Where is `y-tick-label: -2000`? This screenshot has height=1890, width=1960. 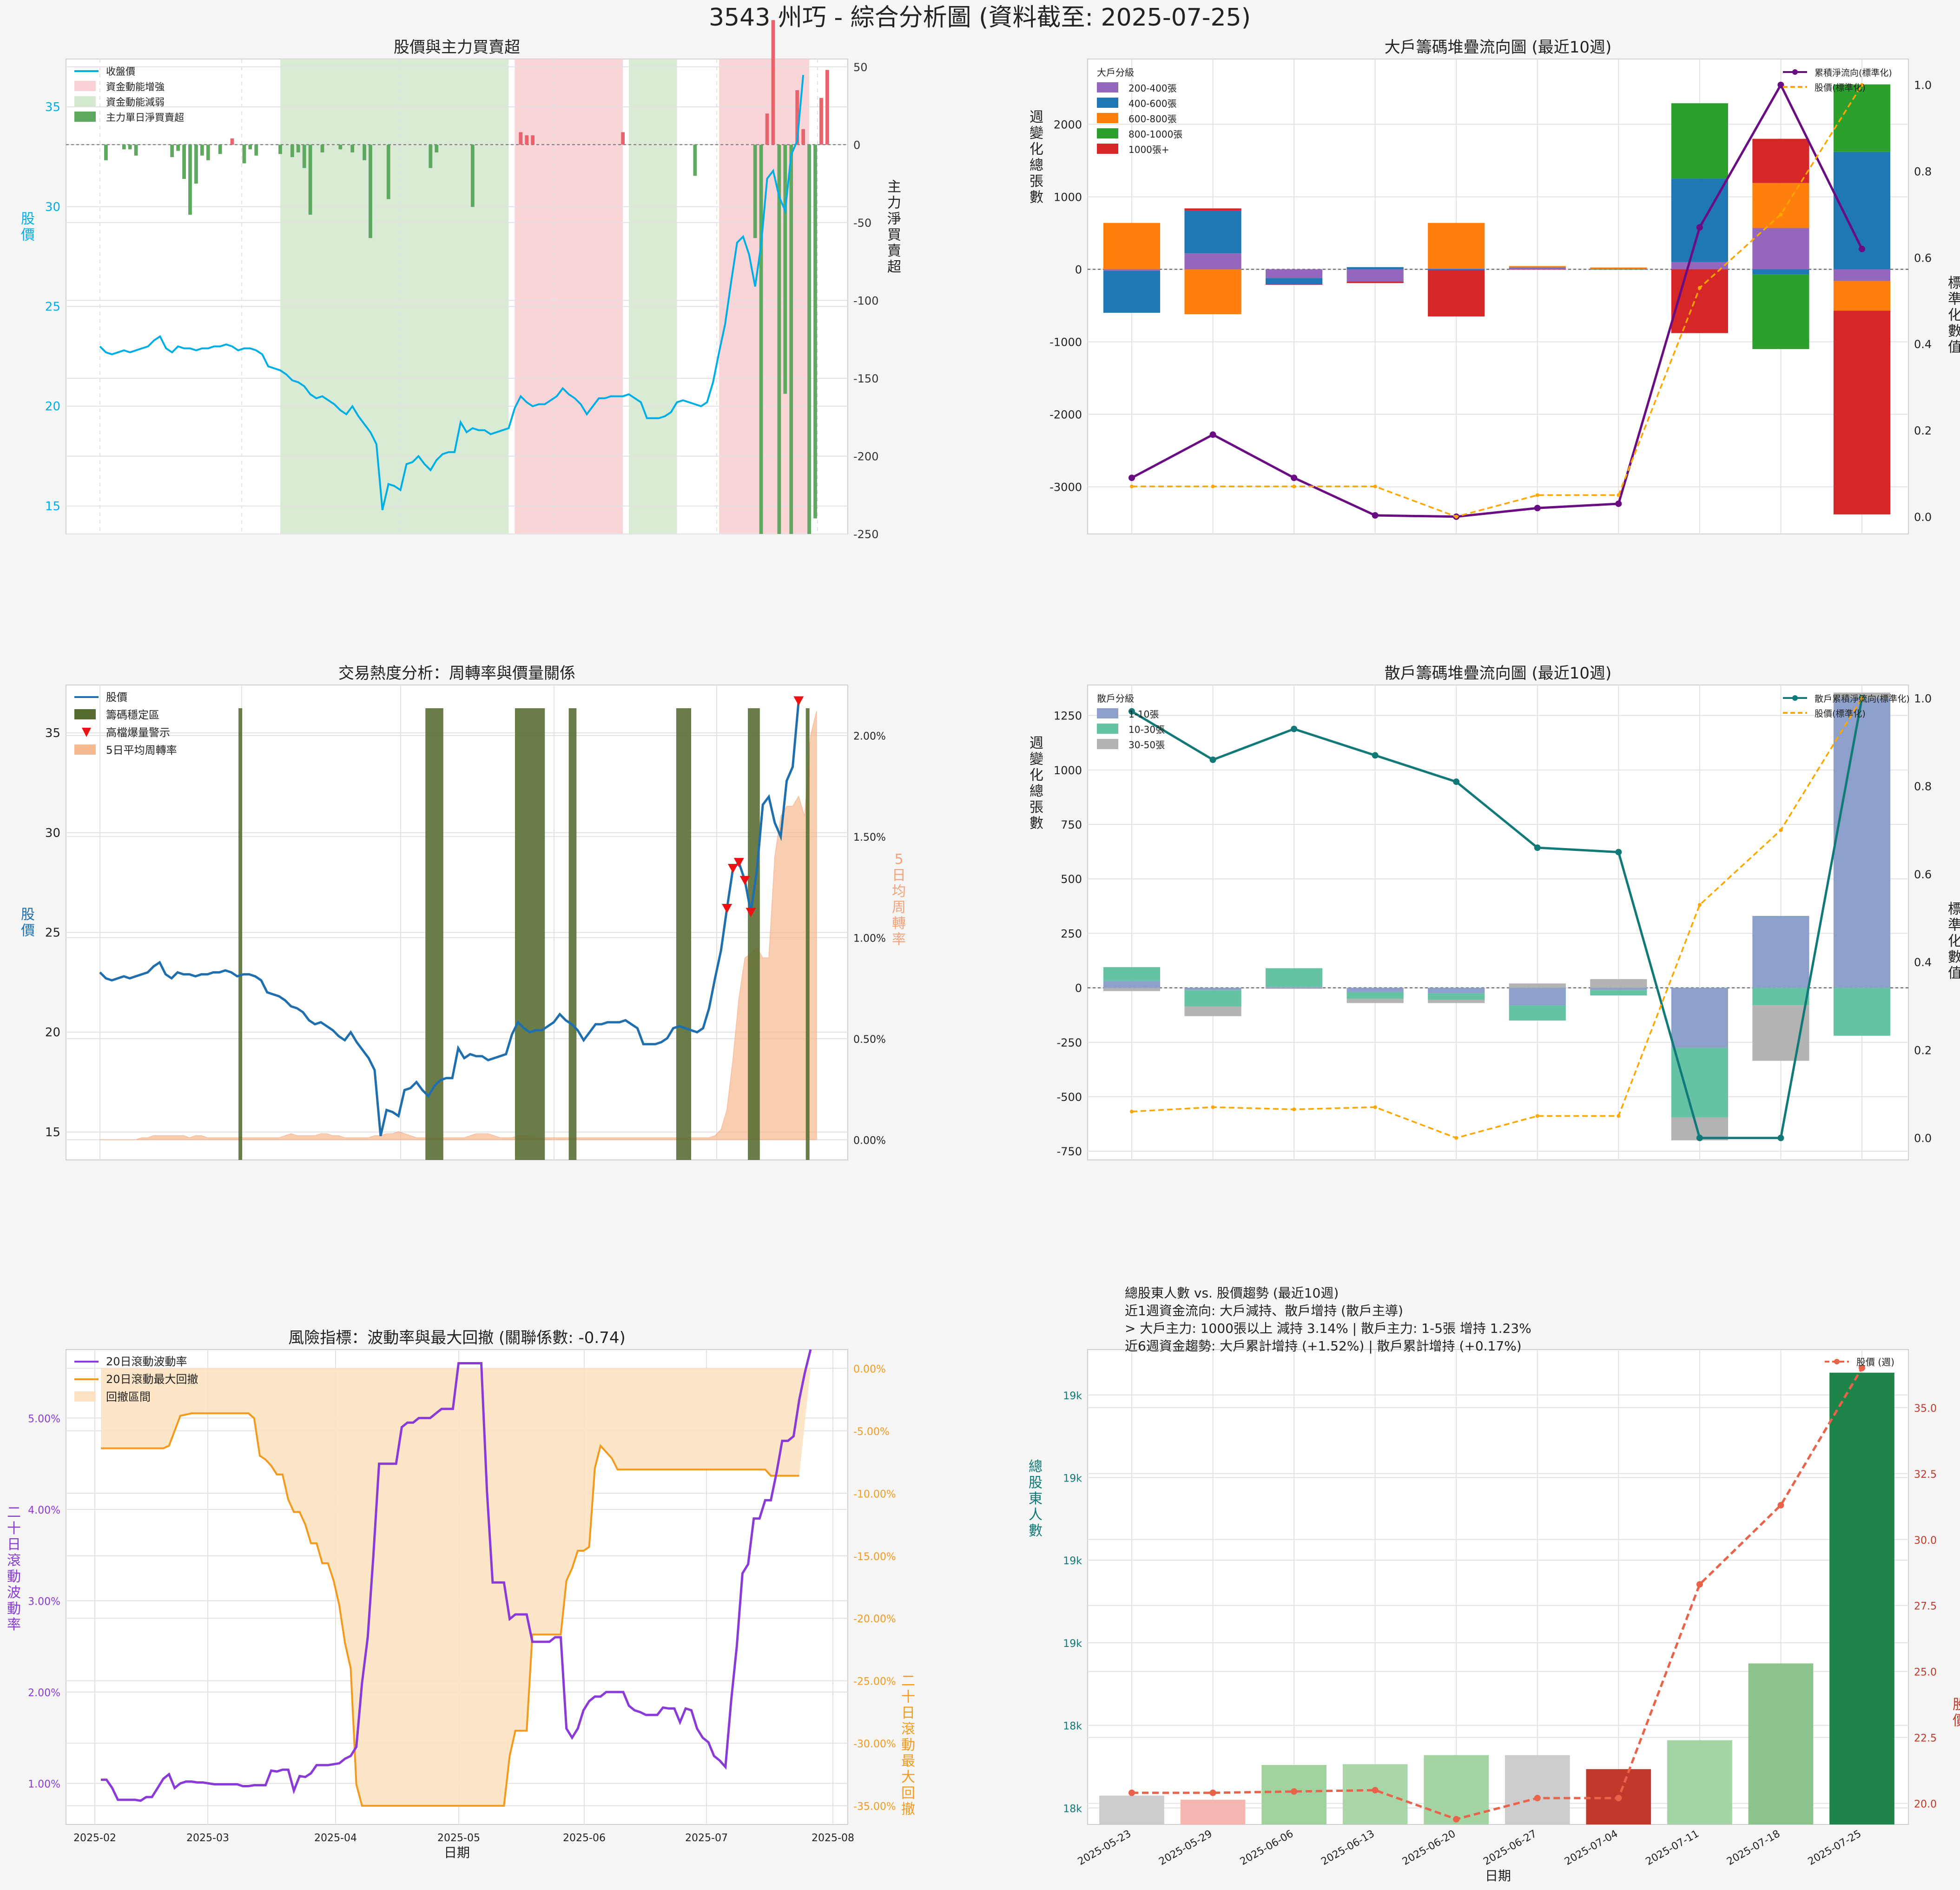
y-tick-label: -2000 is located at coordinates (1065, 414).